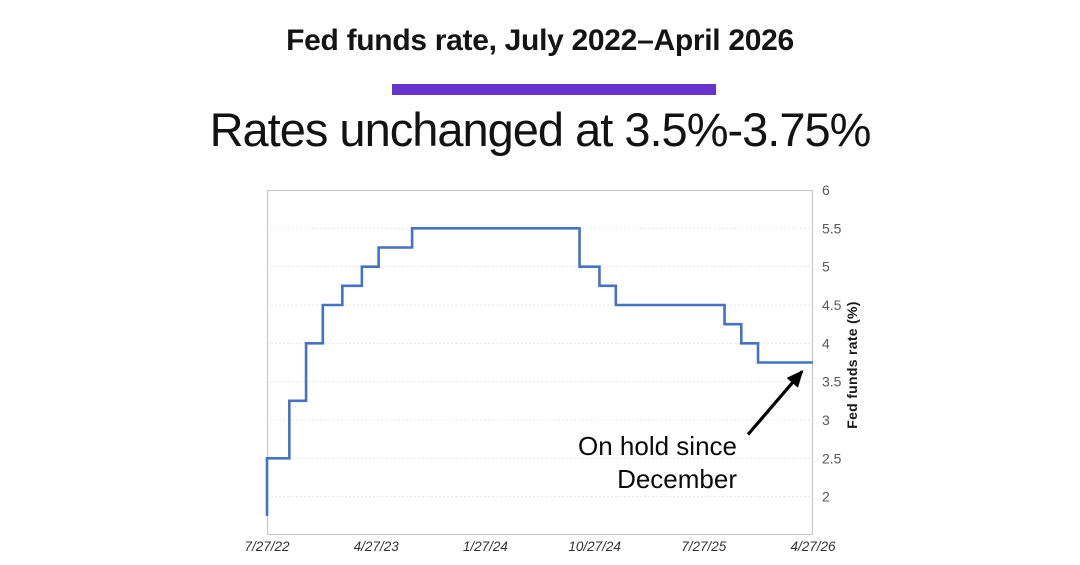 The width and height of the screenshot is (1080, 565). Describe the element at coordinates (832, 382) in the screenshot. I see `y-tick-label-3.5: 3.5` at that location.